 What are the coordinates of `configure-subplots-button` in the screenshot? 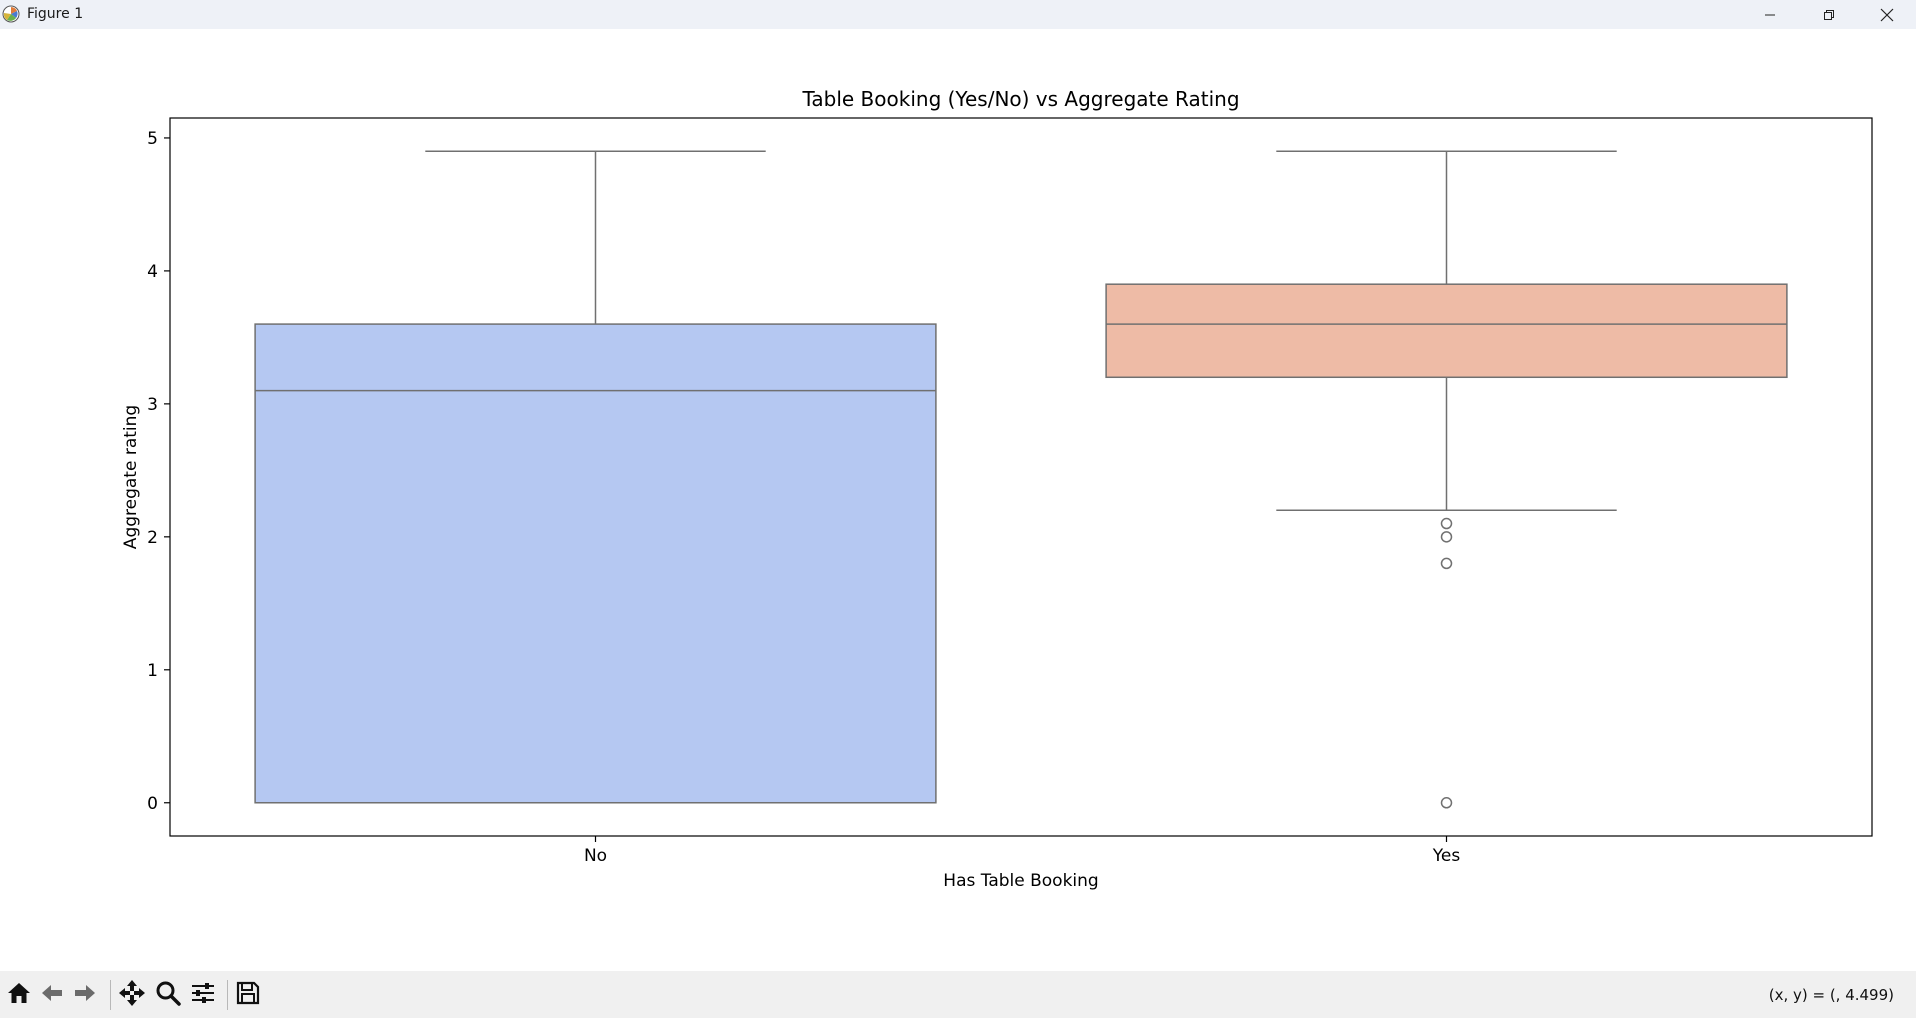 It's located at (203, 995).